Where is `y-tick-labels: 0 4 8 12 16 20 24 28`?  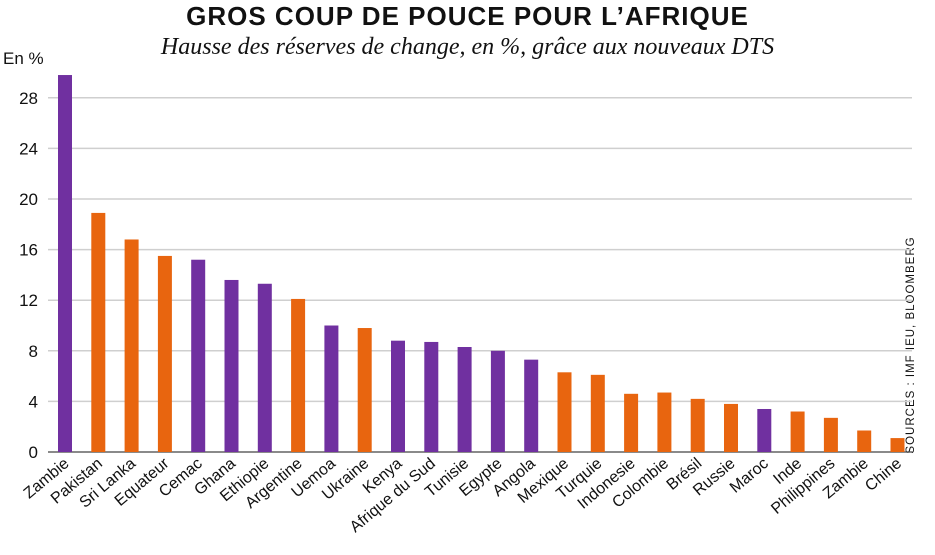 y-tick-labels: 0 4 8 12 16 20 24 28 is located at coordinates (28, 275).